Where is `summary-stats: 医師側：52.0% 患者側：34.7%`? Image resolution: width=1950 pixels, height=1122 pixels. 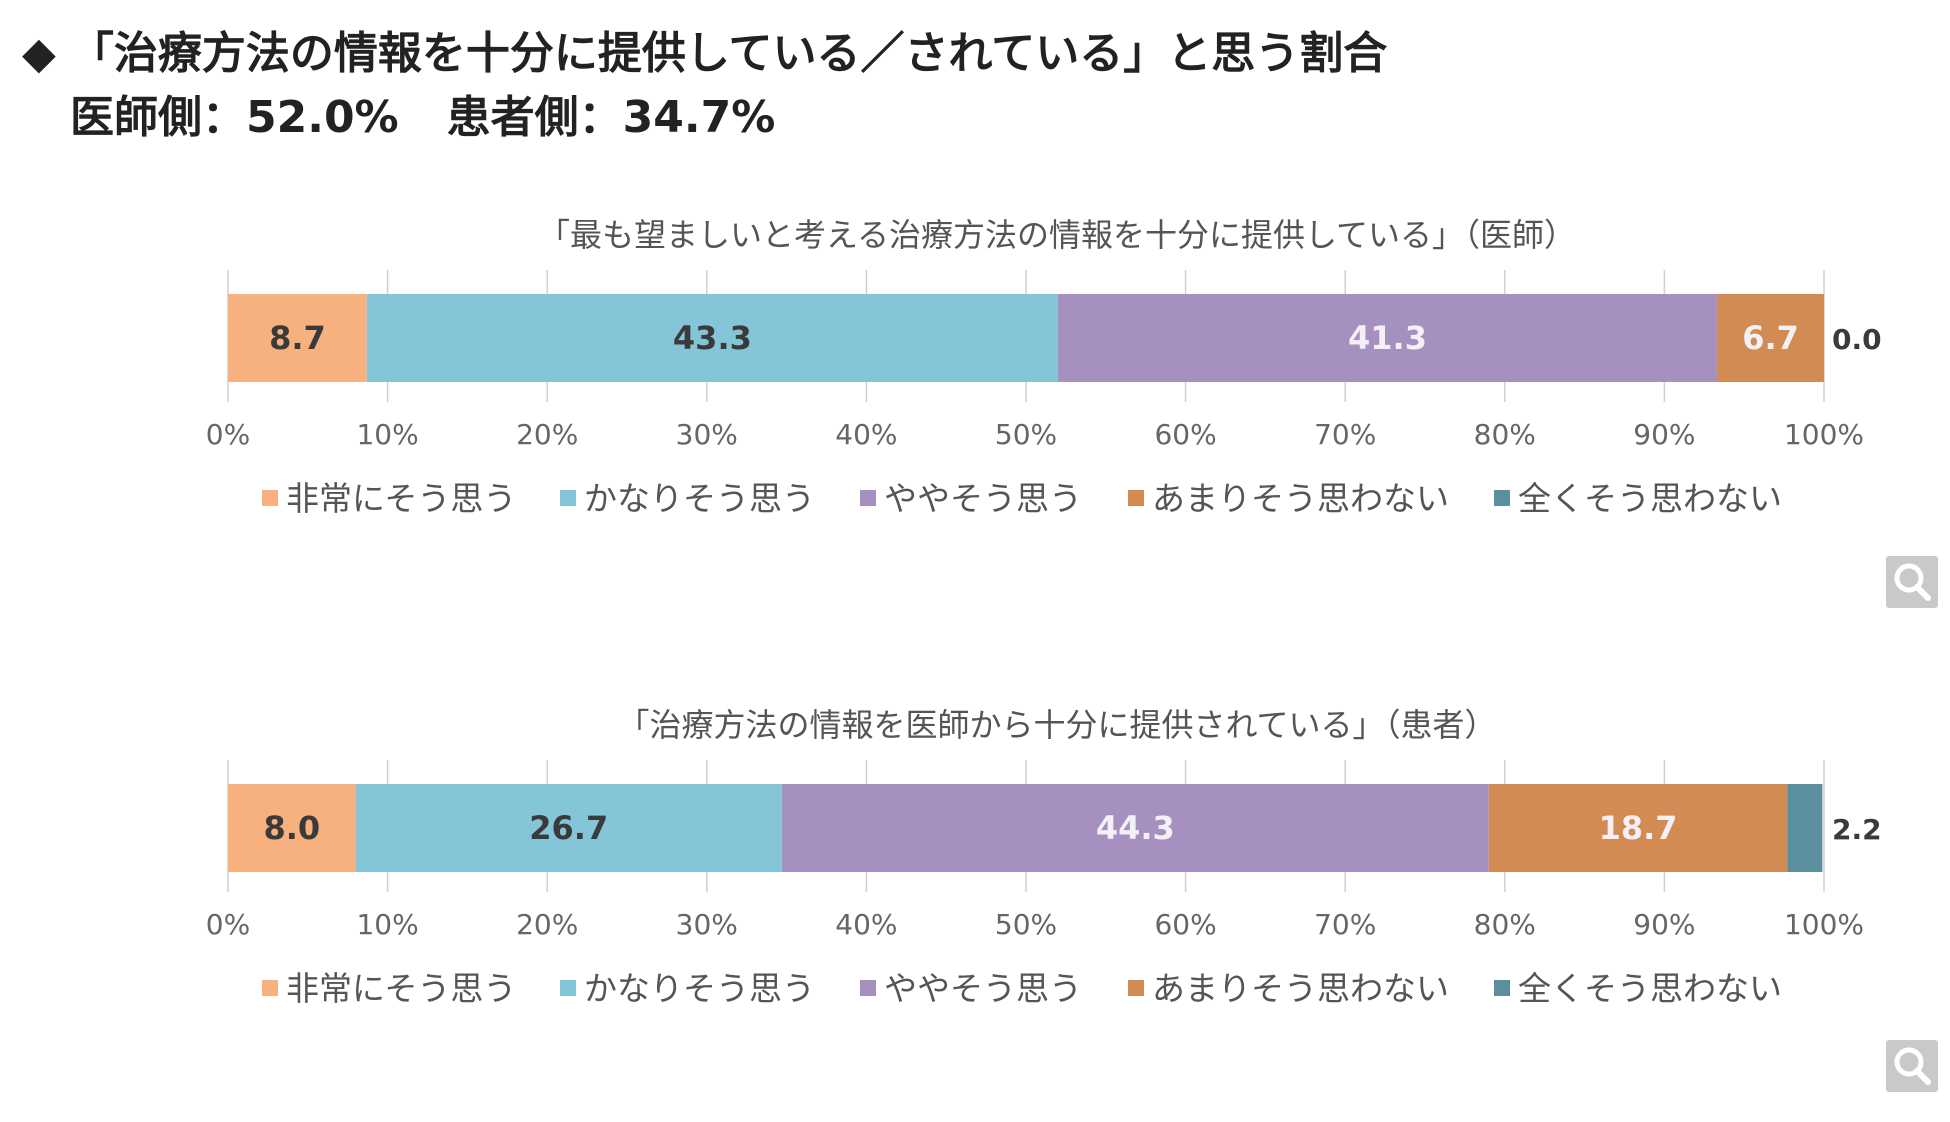 summary-stats: 医師側：52.0% 患者側：34.7% is located at coordinates (704, 118).